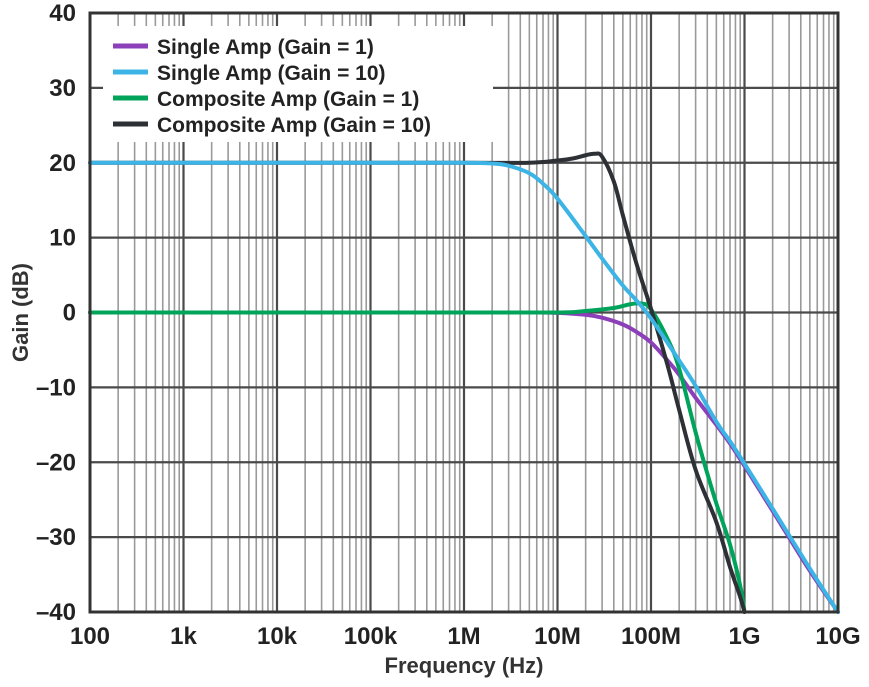 This screenshot has width=869, height=687. What do you see at coordinates (294, 125) in the screenshot?
I see `legend-label: Composite Amp (Gain = 10)` at bounding box center [294, 125].